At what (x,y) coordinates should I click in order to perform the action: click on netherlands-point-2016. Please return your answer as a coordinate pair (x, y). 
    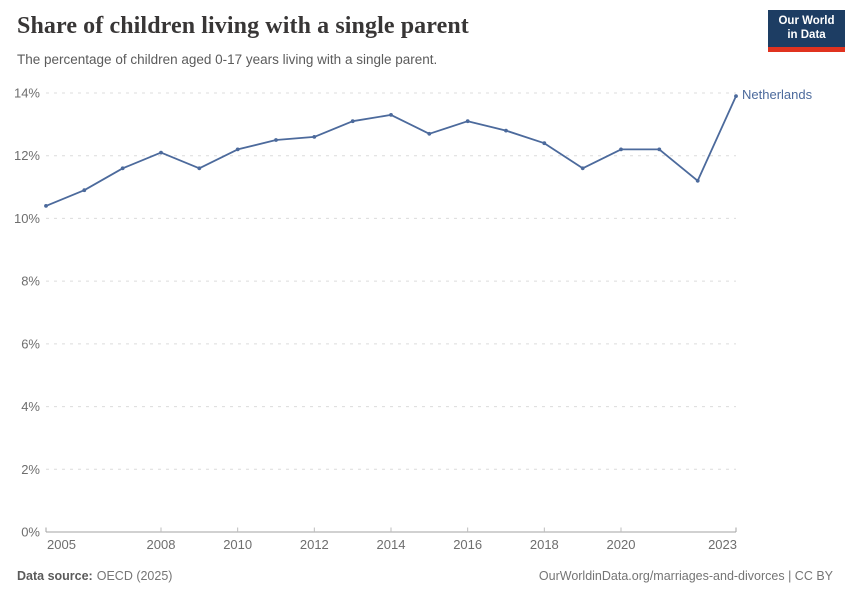
    Looking at the image, I should click on (467, 121).